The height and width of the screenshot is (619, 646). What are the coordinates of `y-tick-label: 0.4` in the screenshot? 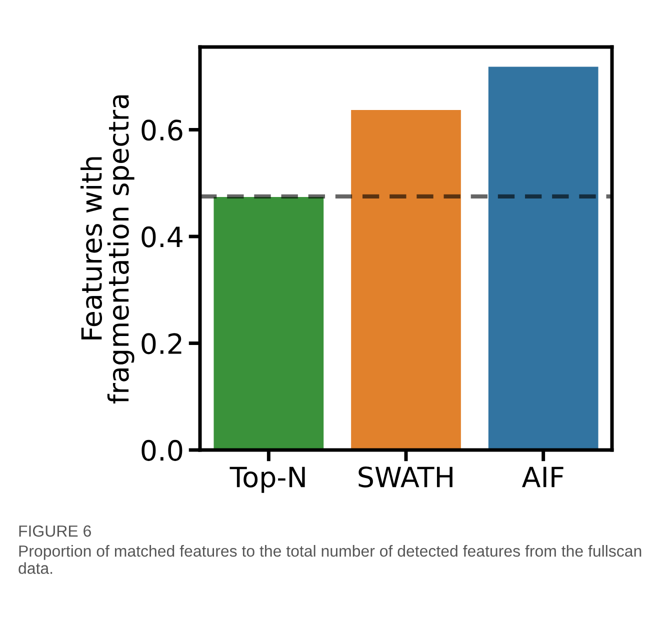 It's located at (162, 237).